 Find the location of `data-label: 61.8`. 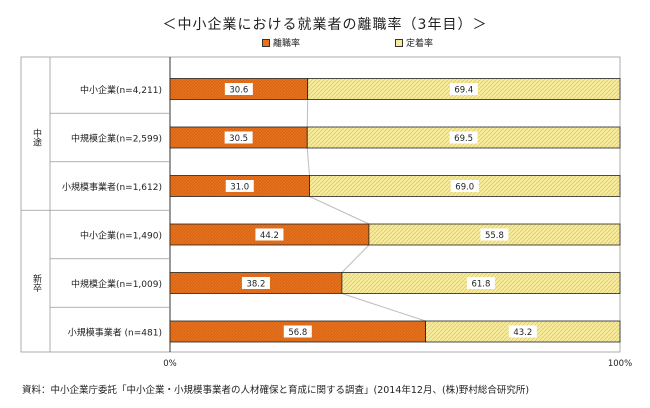

data-label: 61.8 is located at coordinates (480, 285).